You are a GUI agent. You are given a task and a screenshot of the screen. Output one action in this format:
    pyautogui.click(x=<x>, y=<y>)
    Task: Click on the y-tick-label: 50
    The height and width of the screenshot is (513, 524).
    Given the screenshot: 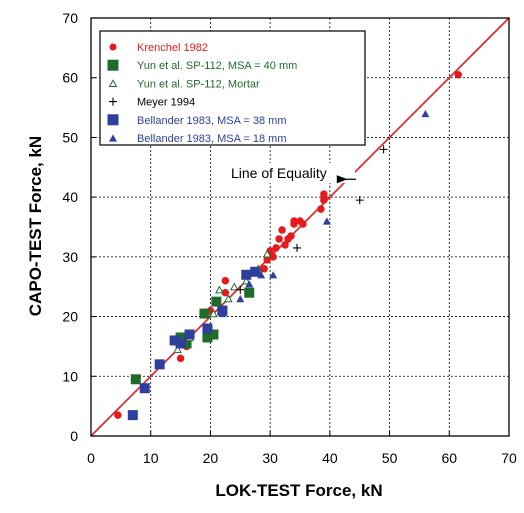 What is the action you would take?
    pyautogui.click(x=70, y=137)
    